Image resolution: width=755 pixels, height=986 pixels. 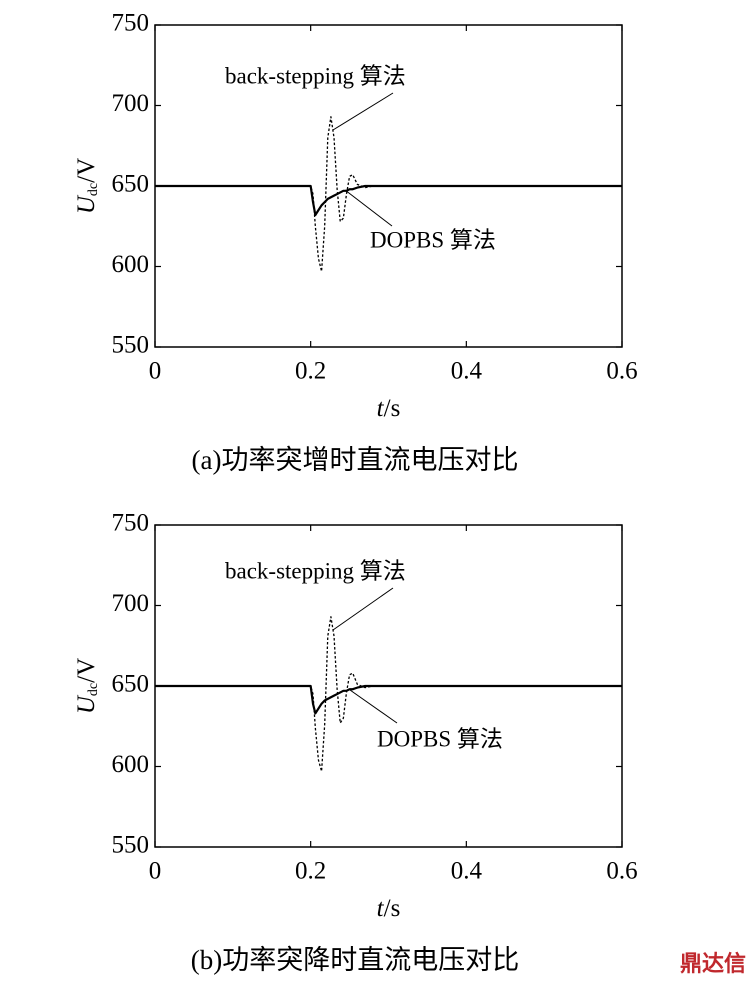 I want to click on caption: (b)功率突降时直流电压对比, so click(x=355, y=960).